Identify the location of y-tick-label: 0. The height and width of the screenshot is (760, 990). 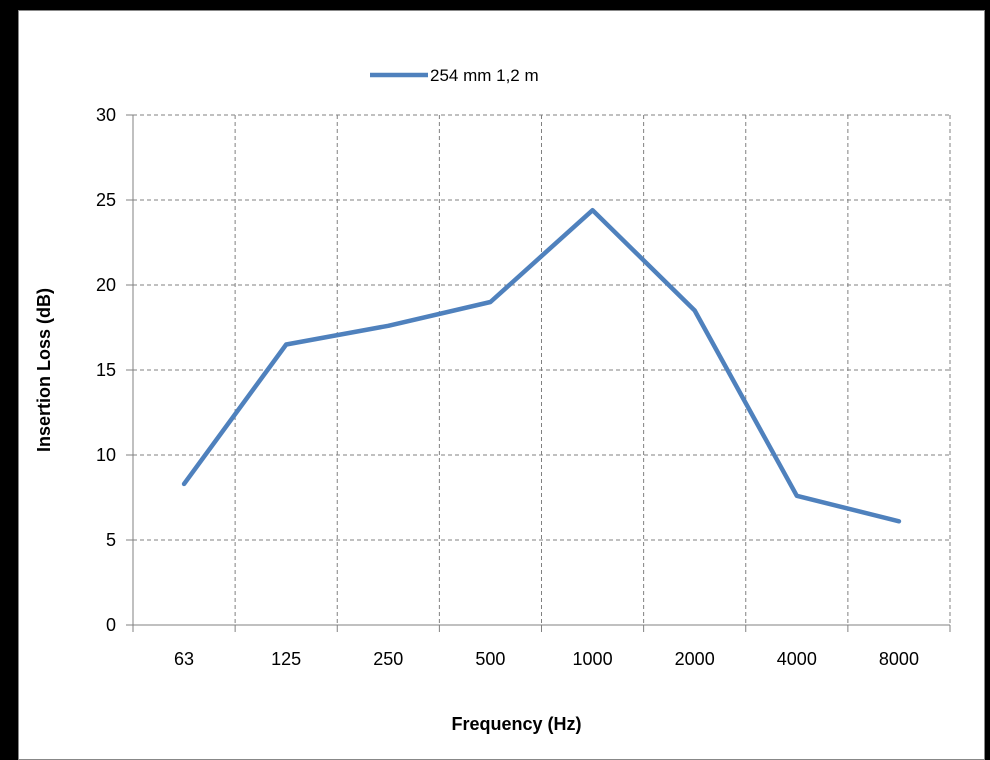
(111, 625).